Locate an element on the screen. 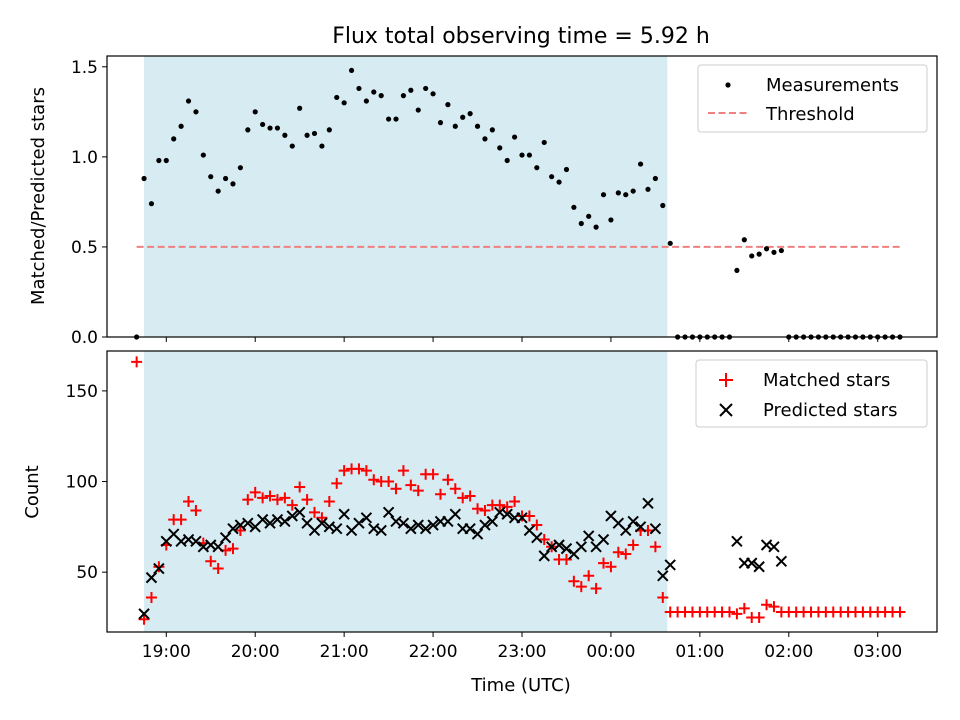 Image resolution: width=960 pixels, height=720 pixels. top-legend-box is located at coordinates (812, 98).